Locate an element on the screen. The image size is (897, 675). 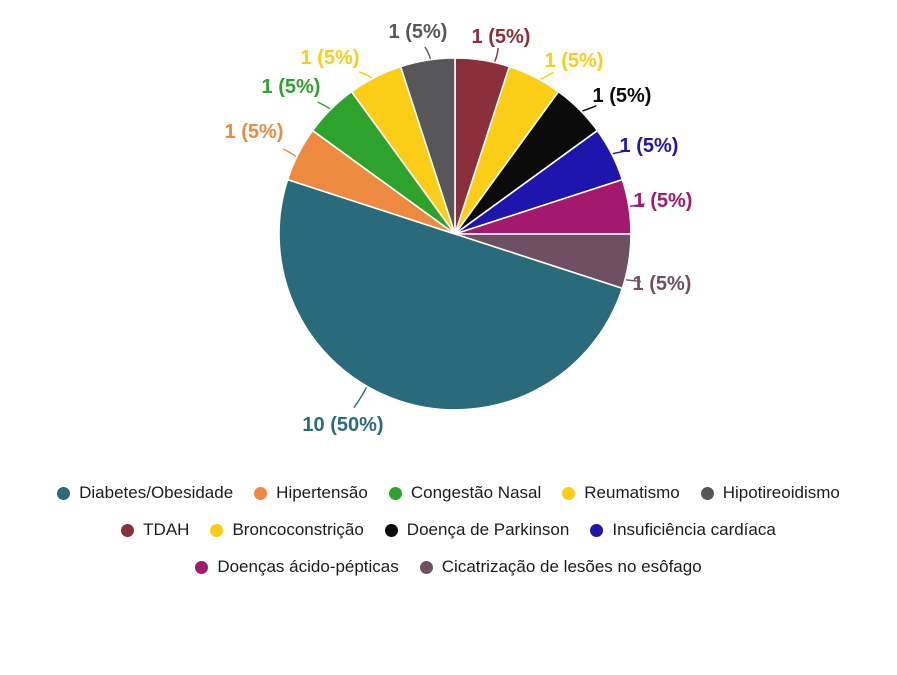
legend-item: Congestão Nasal is located at coordinates (465, 493).